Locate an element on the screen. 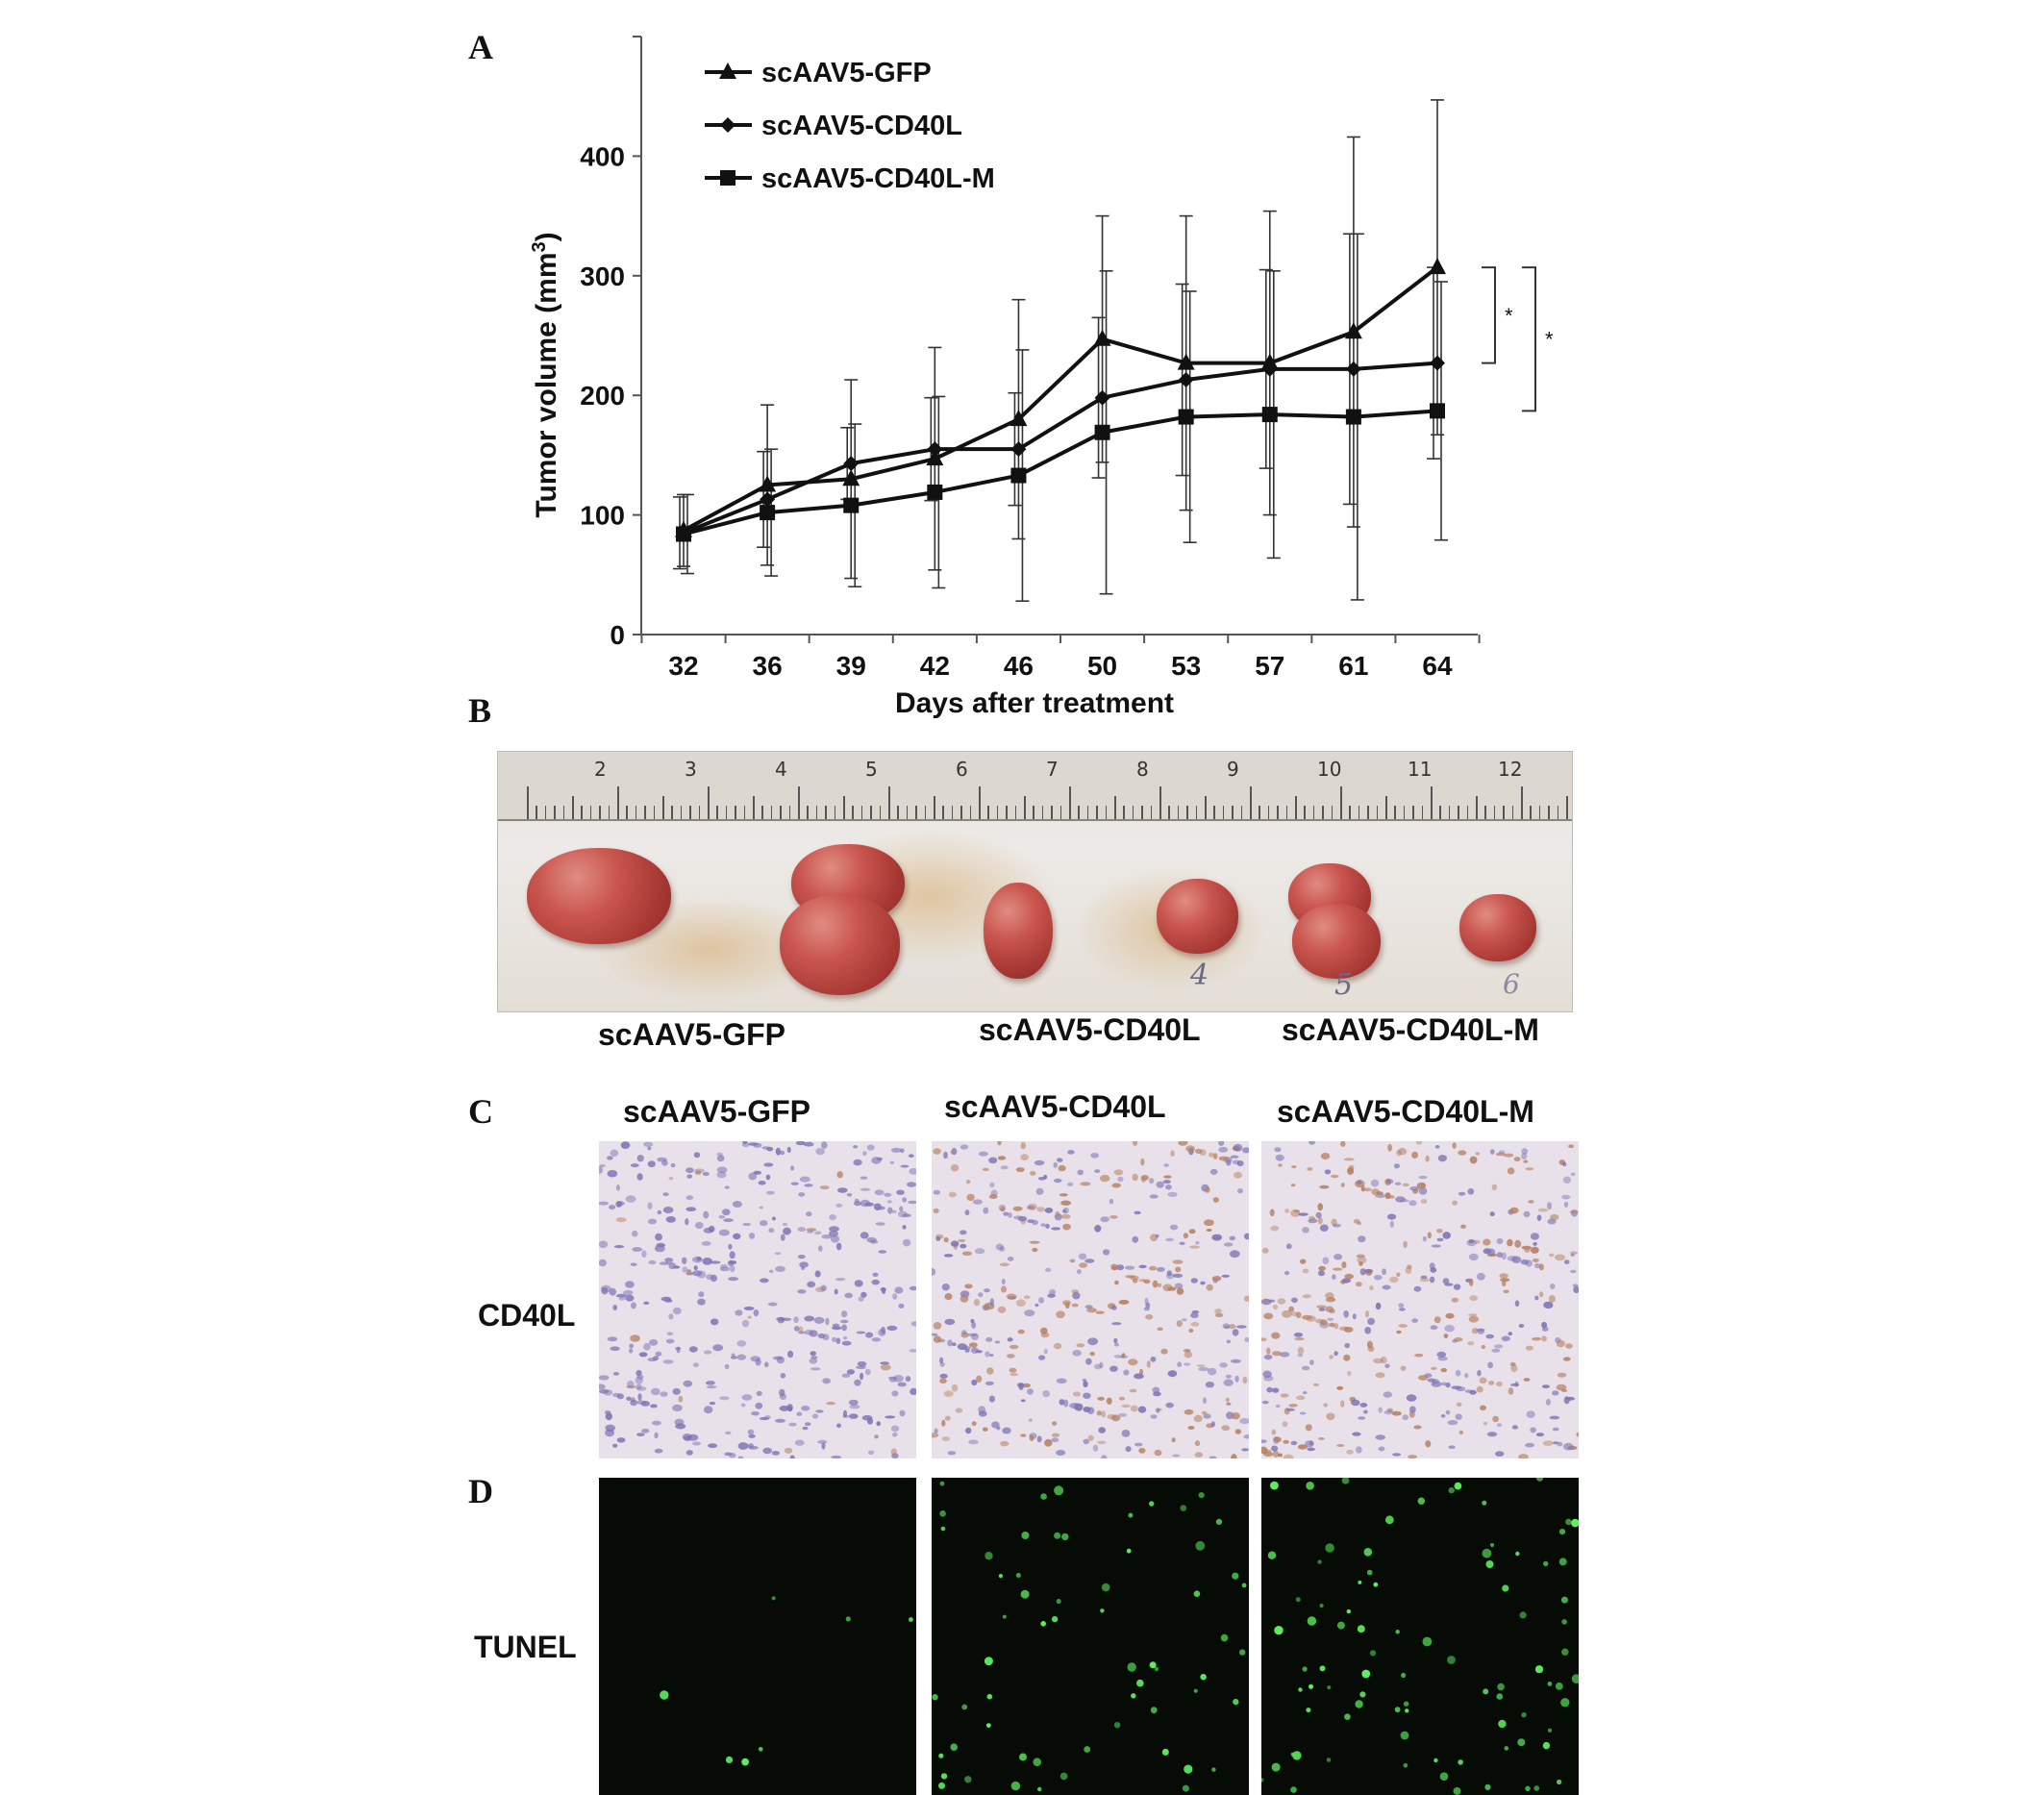 The width and height of the screenshot is (2044, 1795). y-tick-label: 400 is located at coordinates (602, 156).